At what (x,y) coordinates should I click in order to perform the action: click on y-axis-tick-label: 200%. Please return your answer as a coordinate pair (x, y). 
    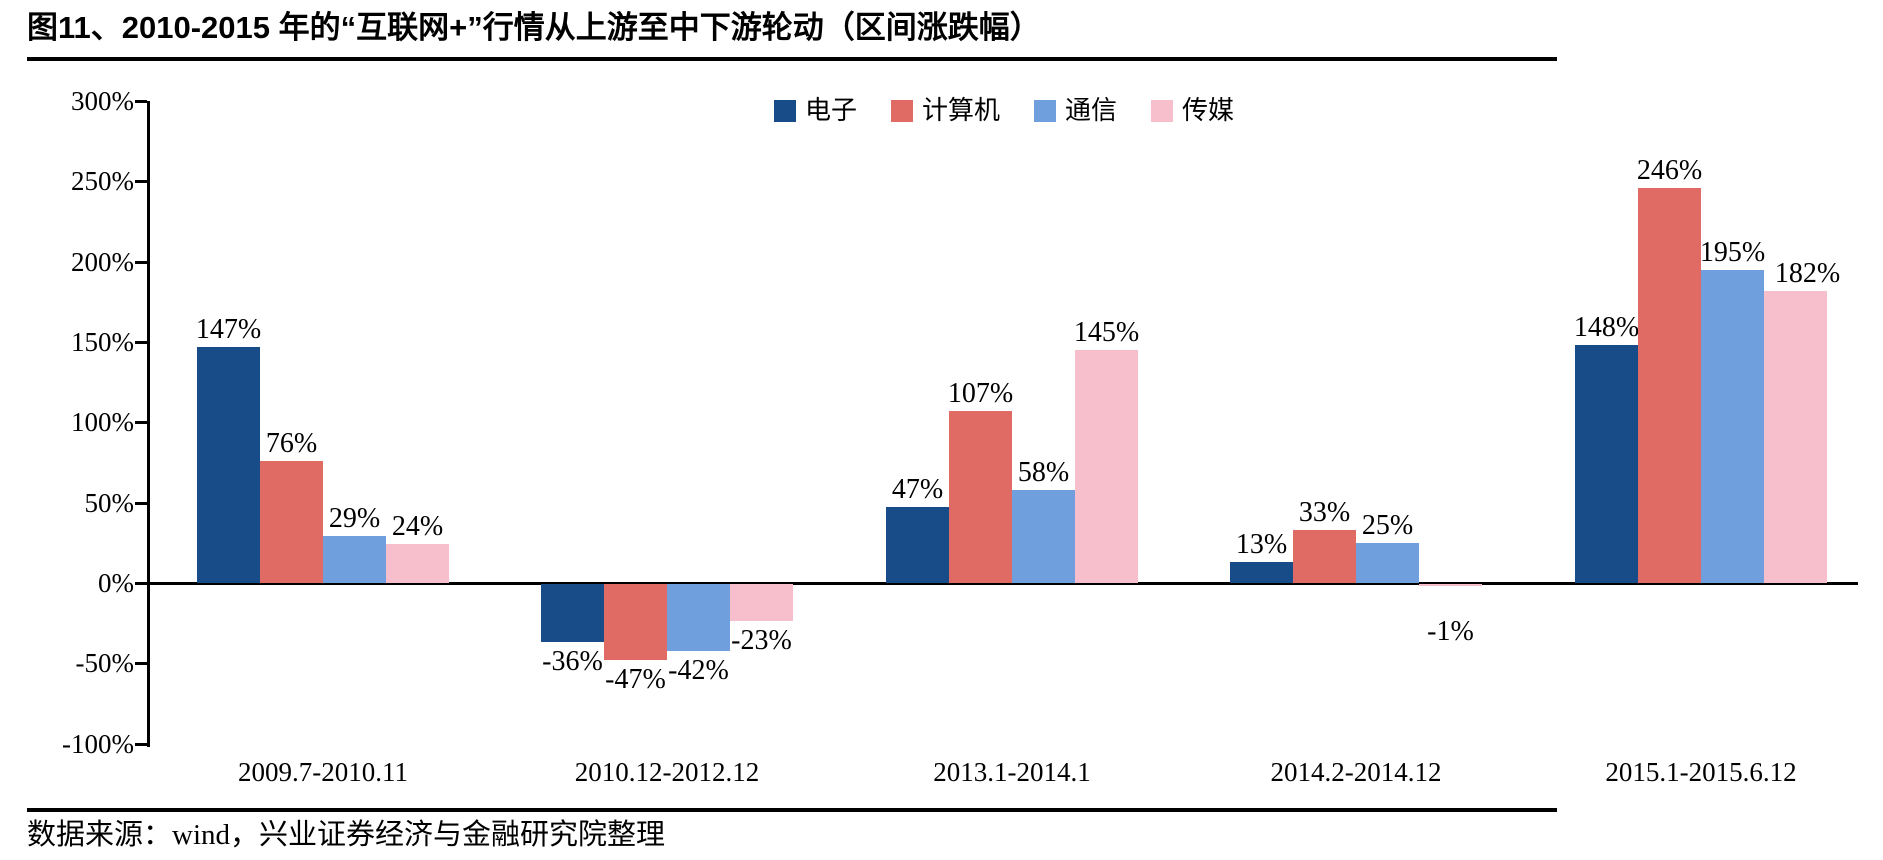
    Looking at the image, I should click on (102, 261).